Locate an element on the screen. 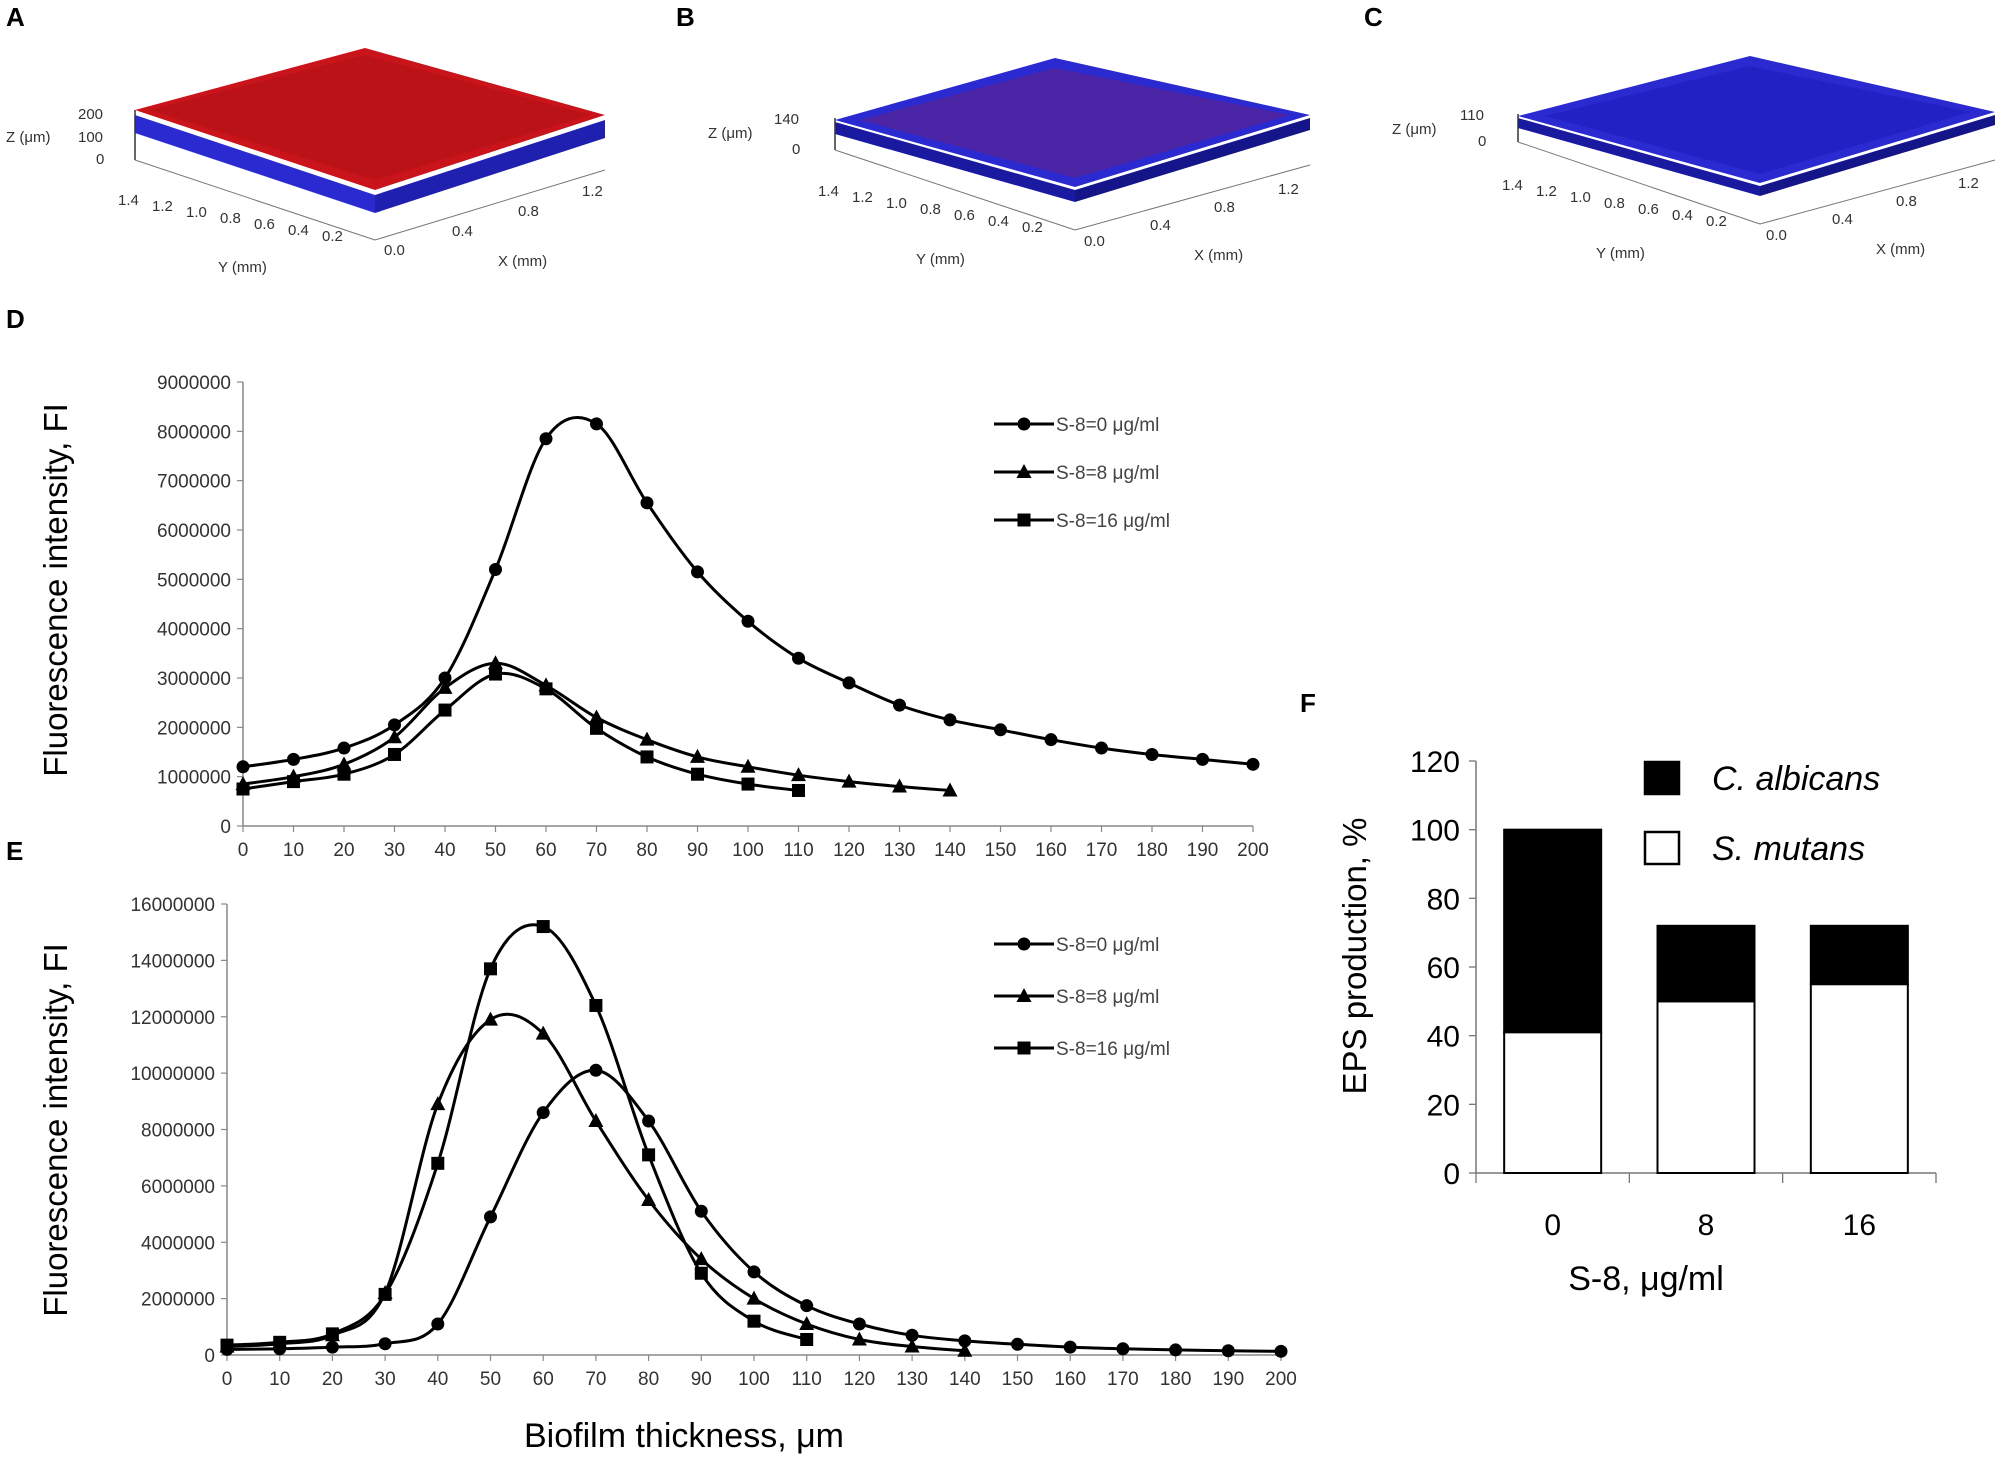 The width and height of the screenshot is (2000, 1474). panel-label-d: D is located at coordinates (15, 319).